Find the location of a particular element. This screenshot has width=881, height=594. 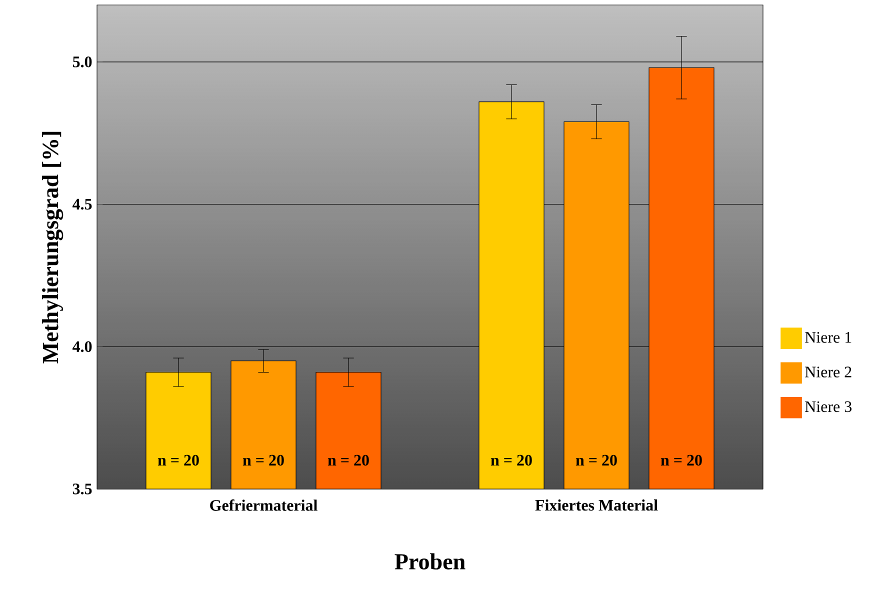

legend-label: Niere 2 is located at coordinates (828, 372).